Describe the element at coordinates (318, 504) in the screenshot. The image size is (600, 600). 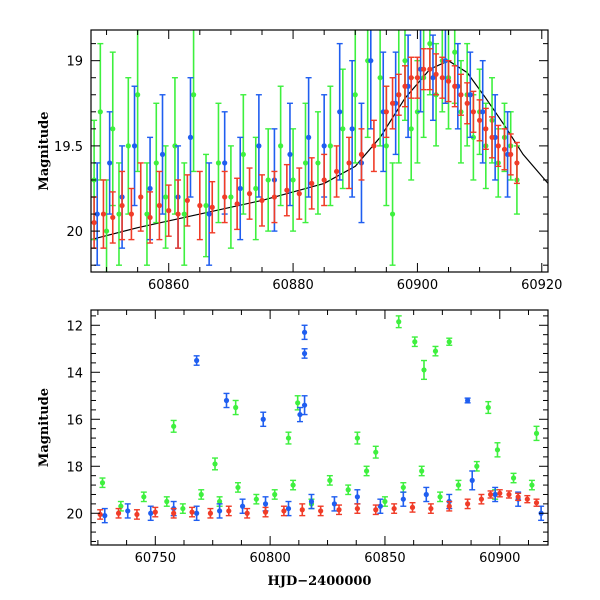
I see `series-o` at that location.